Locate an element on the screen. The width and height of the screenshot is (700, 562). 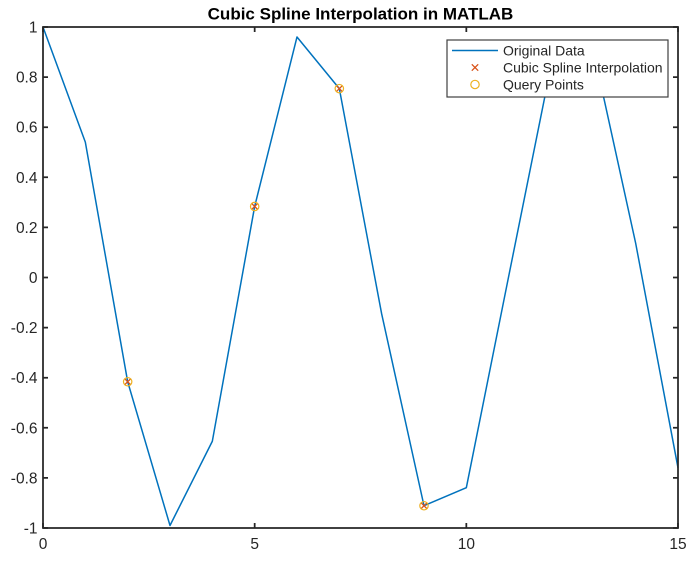
svg-text: 0.2 is located at coordinates (27, 228).